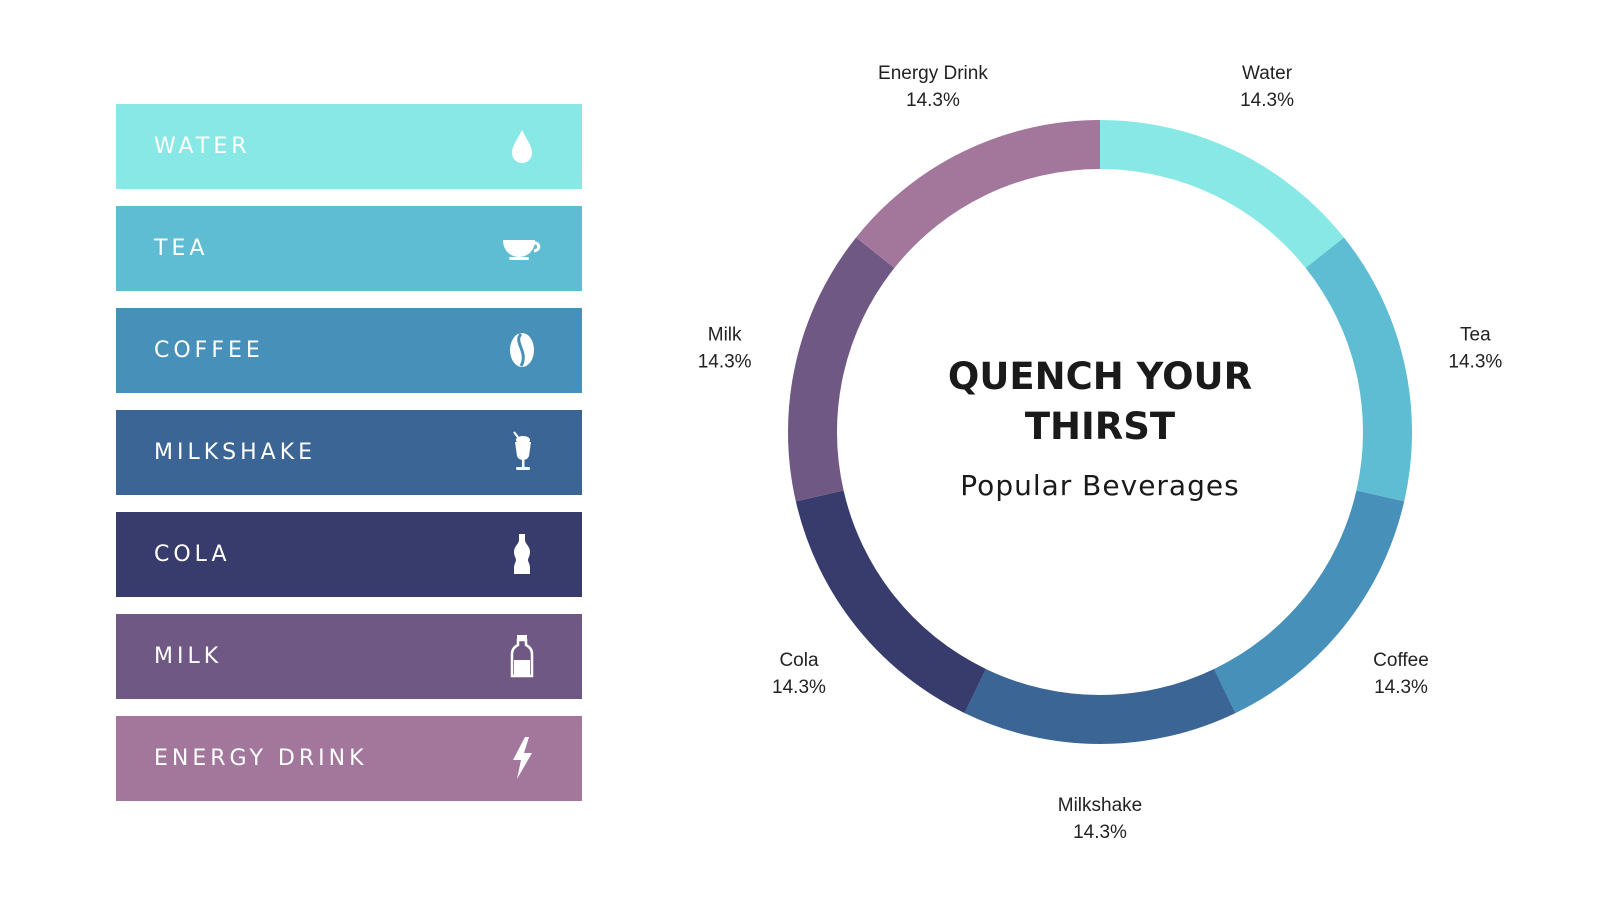 The image size is (1600, 900). What do you see at coordinates (1475, 361) in the screenshot?
I see `slice-value-tea: 14.3%` at bounding box center [1475, 361].